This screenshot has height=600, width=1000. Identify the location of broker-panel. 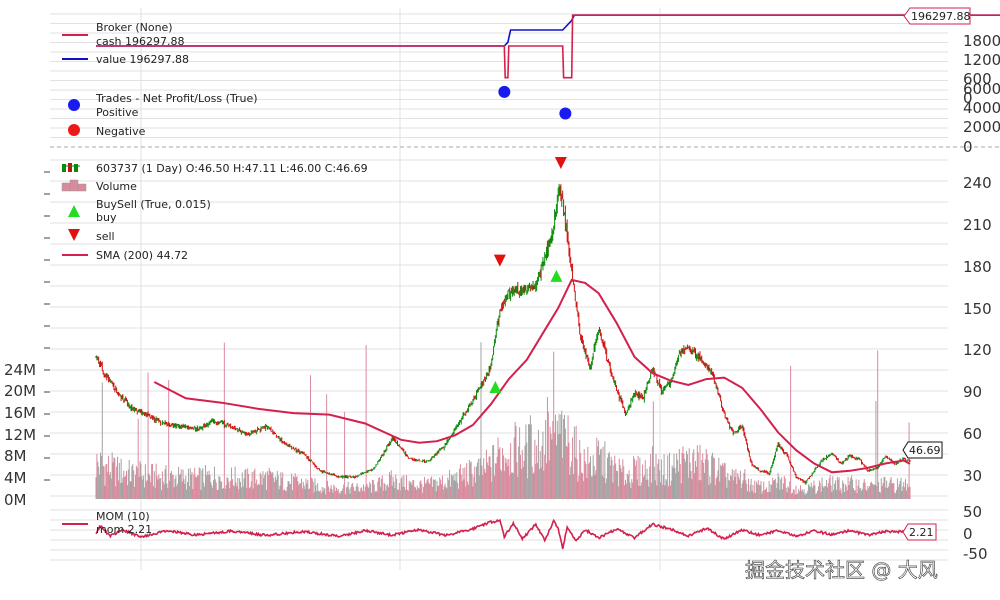
(548, 46).